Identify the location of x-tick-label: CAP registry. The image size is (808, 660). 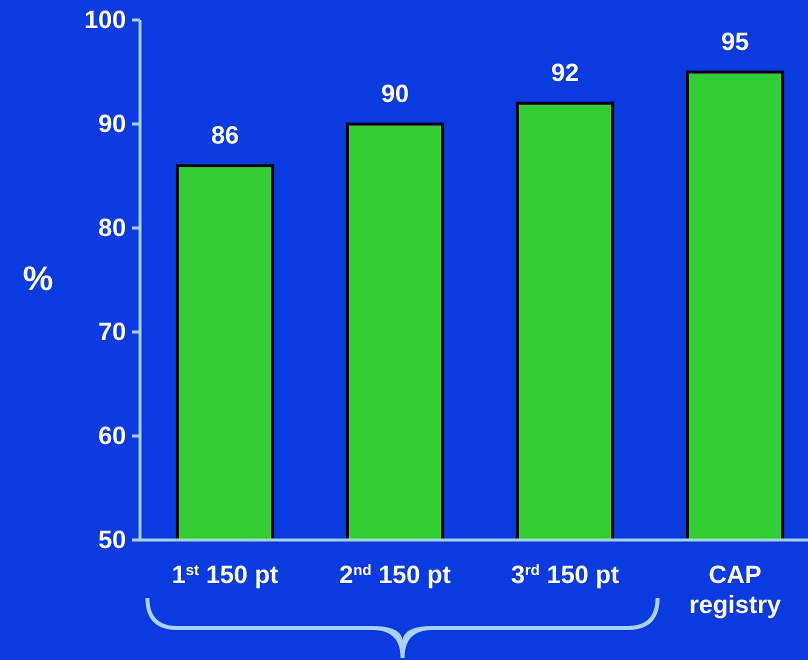
(735, 590).